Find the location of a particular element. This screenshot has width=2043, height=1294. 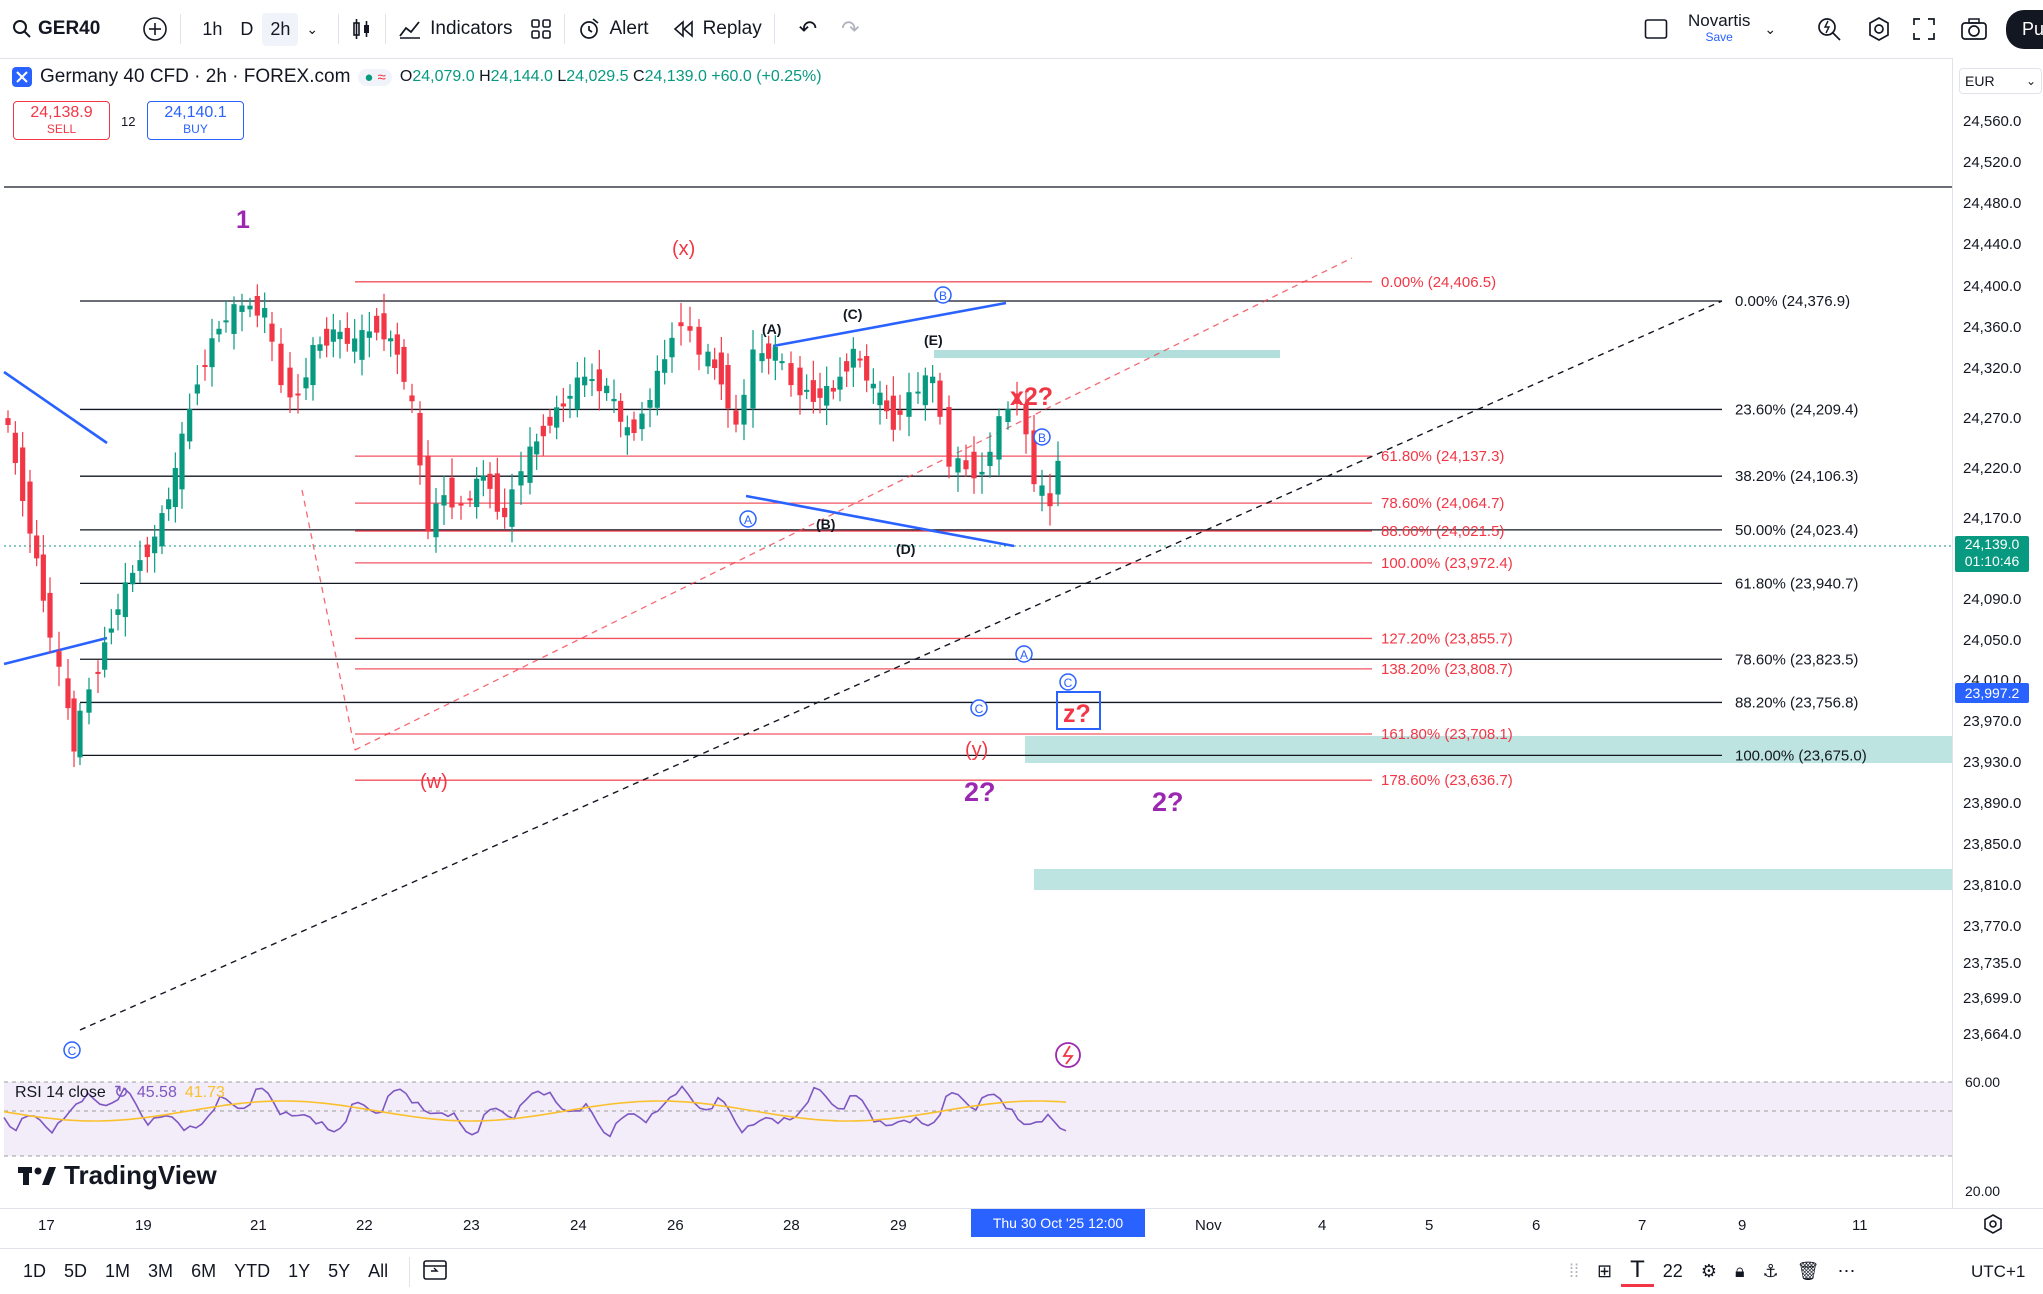

symbol-search: GER40 is located at coordinates (56, 29).